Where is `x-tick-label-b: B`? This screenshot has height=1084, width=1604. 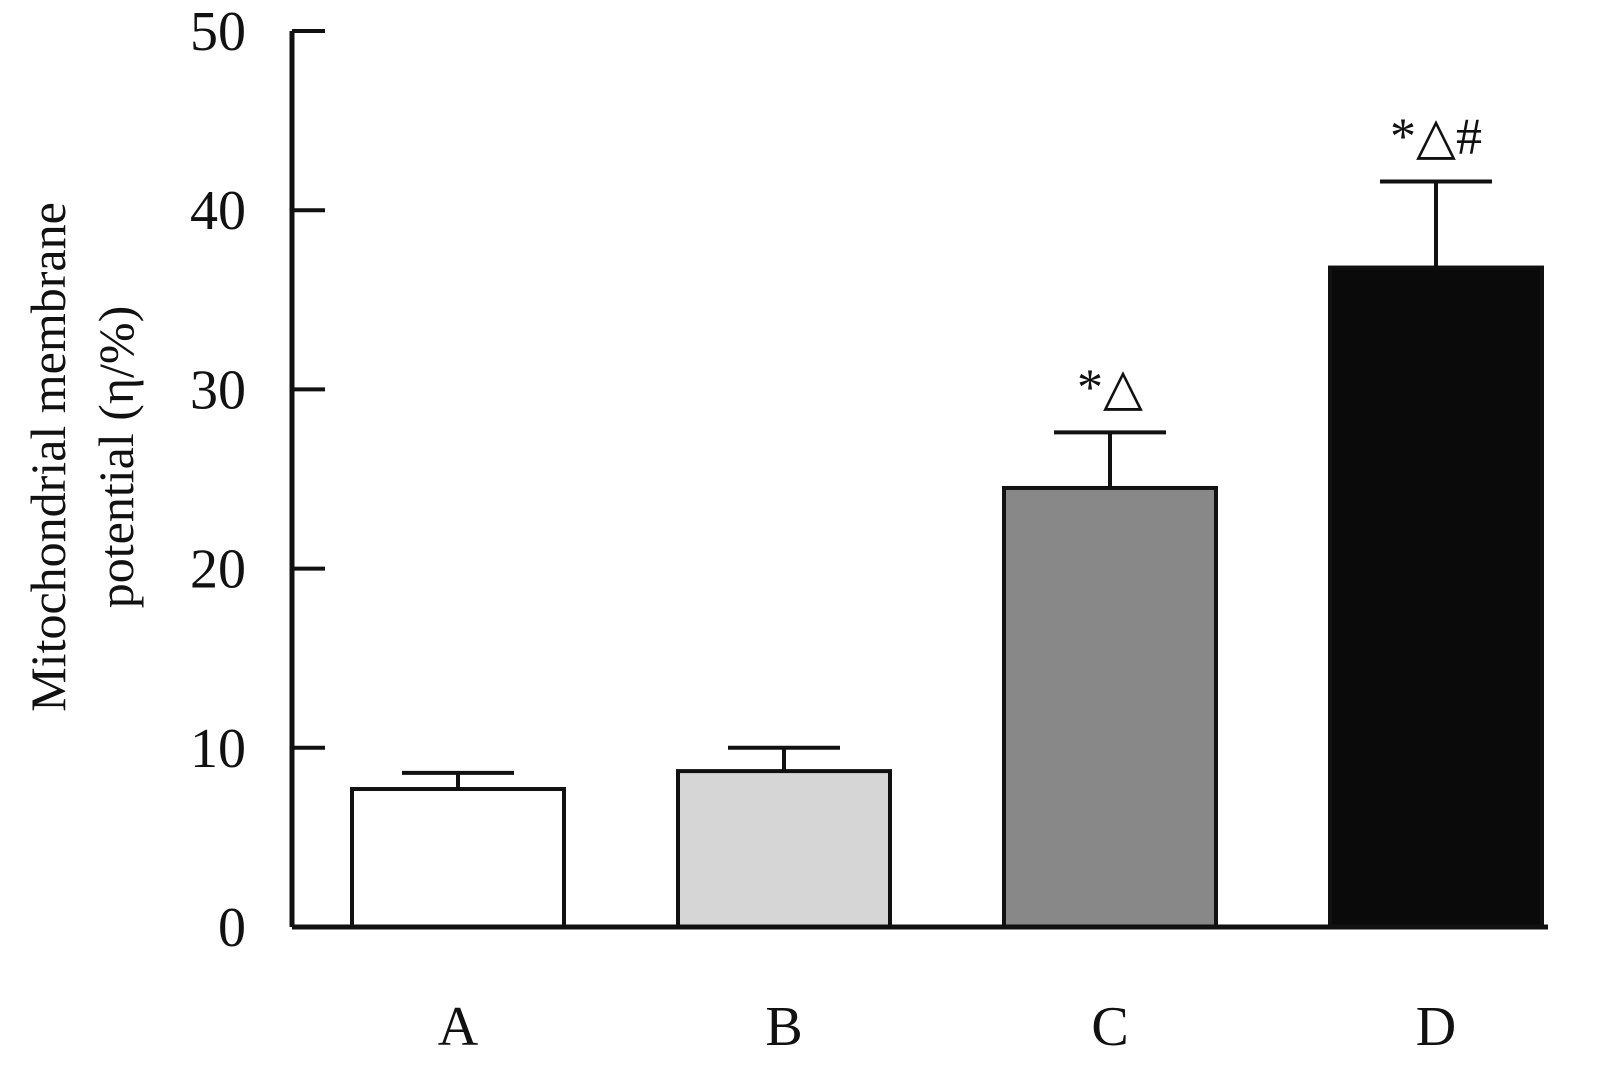
x-tick-label-b: B is located at coordinates (783, 1027).